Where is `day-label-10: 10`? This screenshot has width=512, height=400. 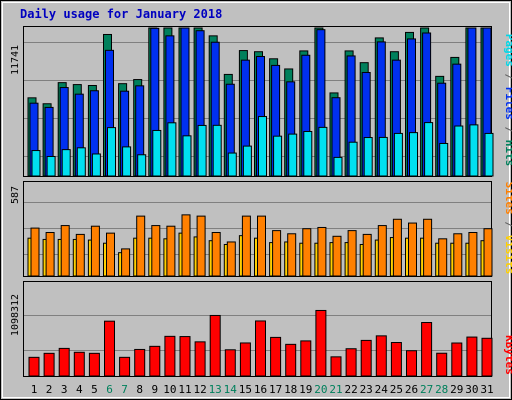 day-label-10: 10 is located at coordinates (169, 389).